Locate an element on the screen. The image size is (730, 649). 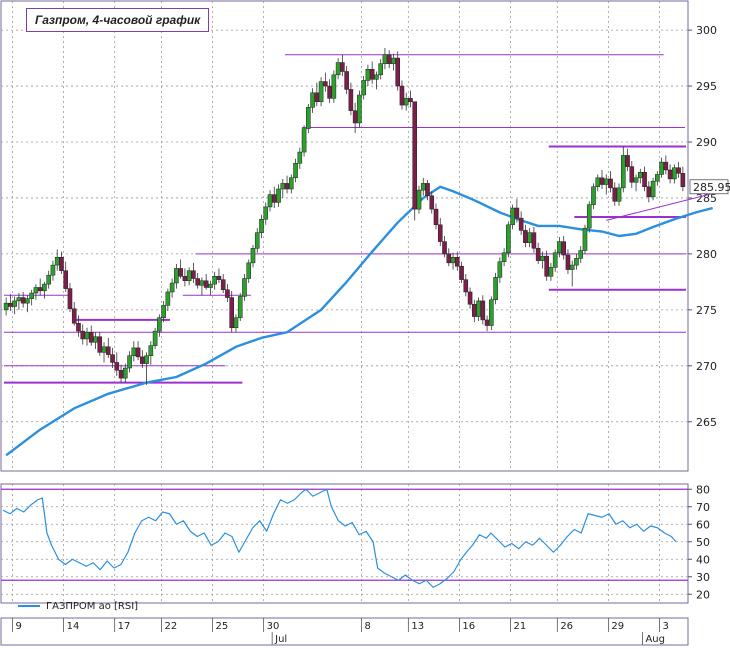
rsi-ytick-label: 30 is located at coordinates (703, 577).